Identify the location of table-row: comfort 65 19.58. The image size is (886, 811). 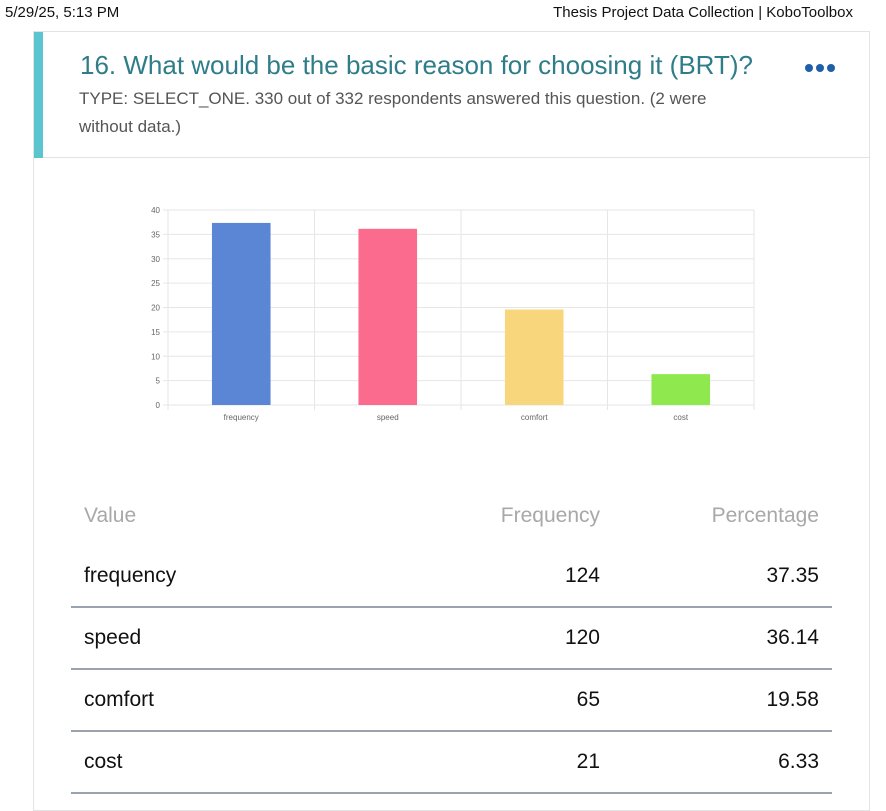
(451, 700).